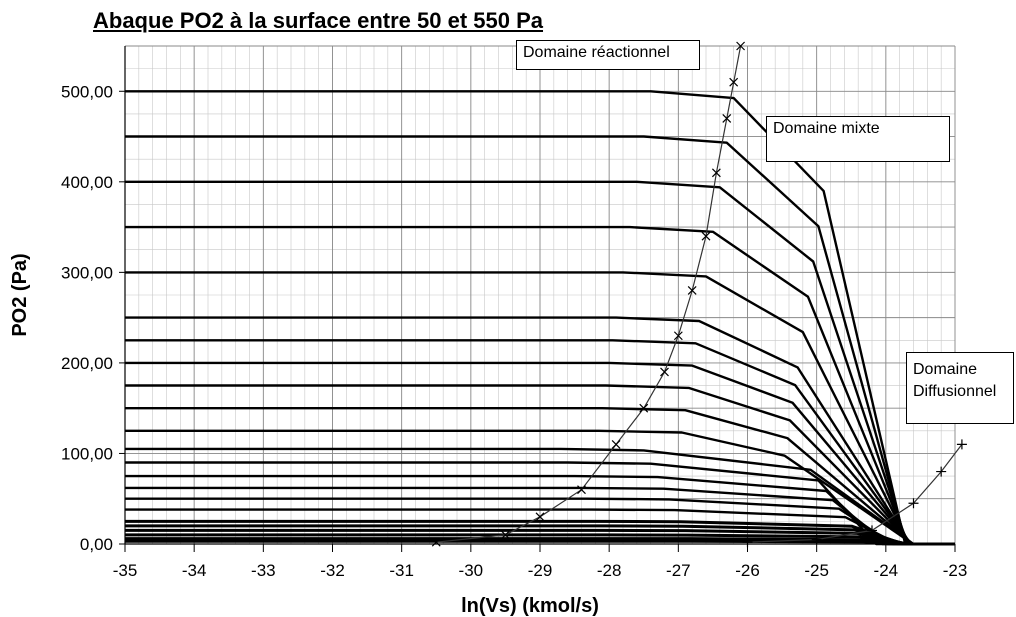  I want to click on x-tick-label: -34, so click(194, 570).